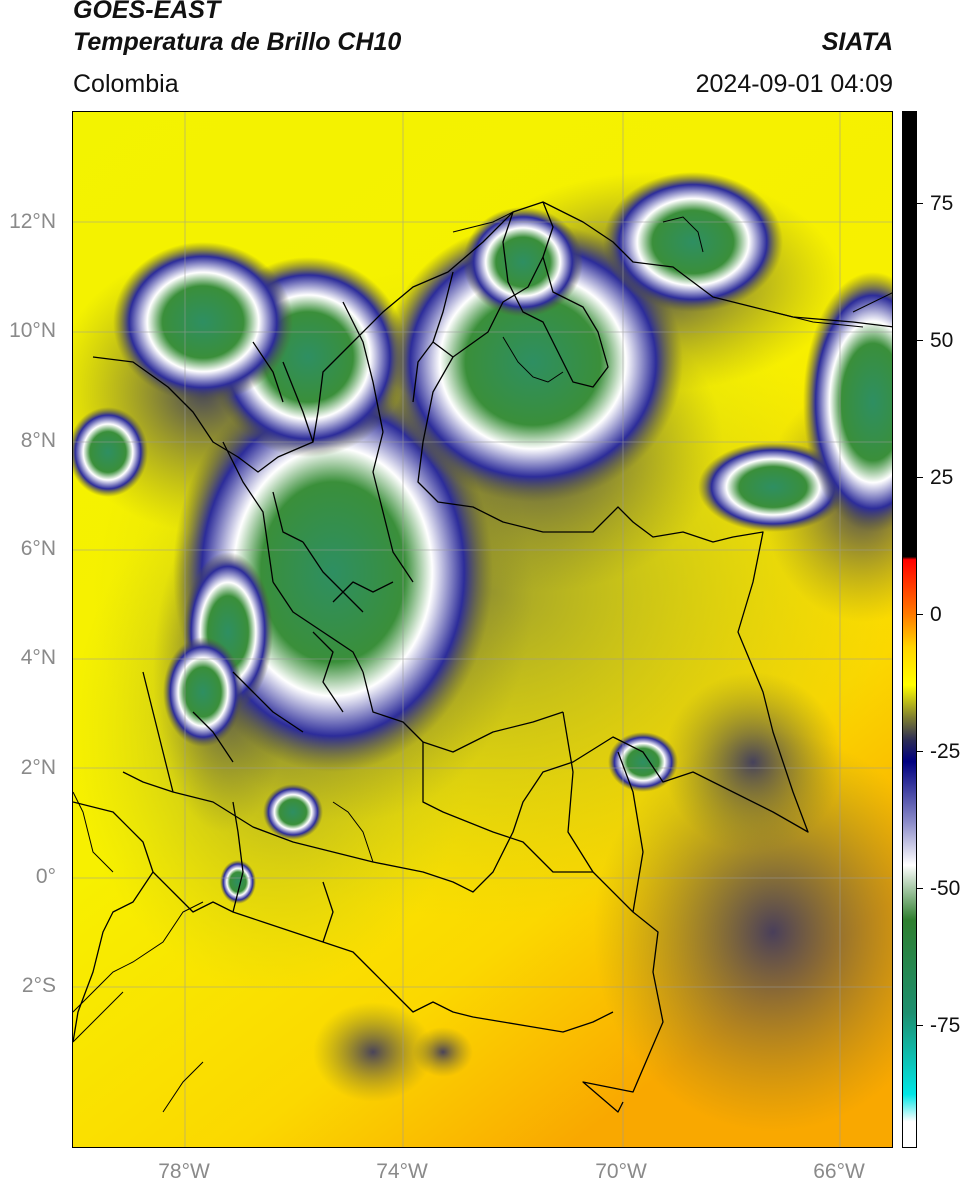 This screenshot has width=966, height=1190. Describe the element at coordinates (920, 1025) in the screenshot. I see `colorbar-tick-m75` at that location.